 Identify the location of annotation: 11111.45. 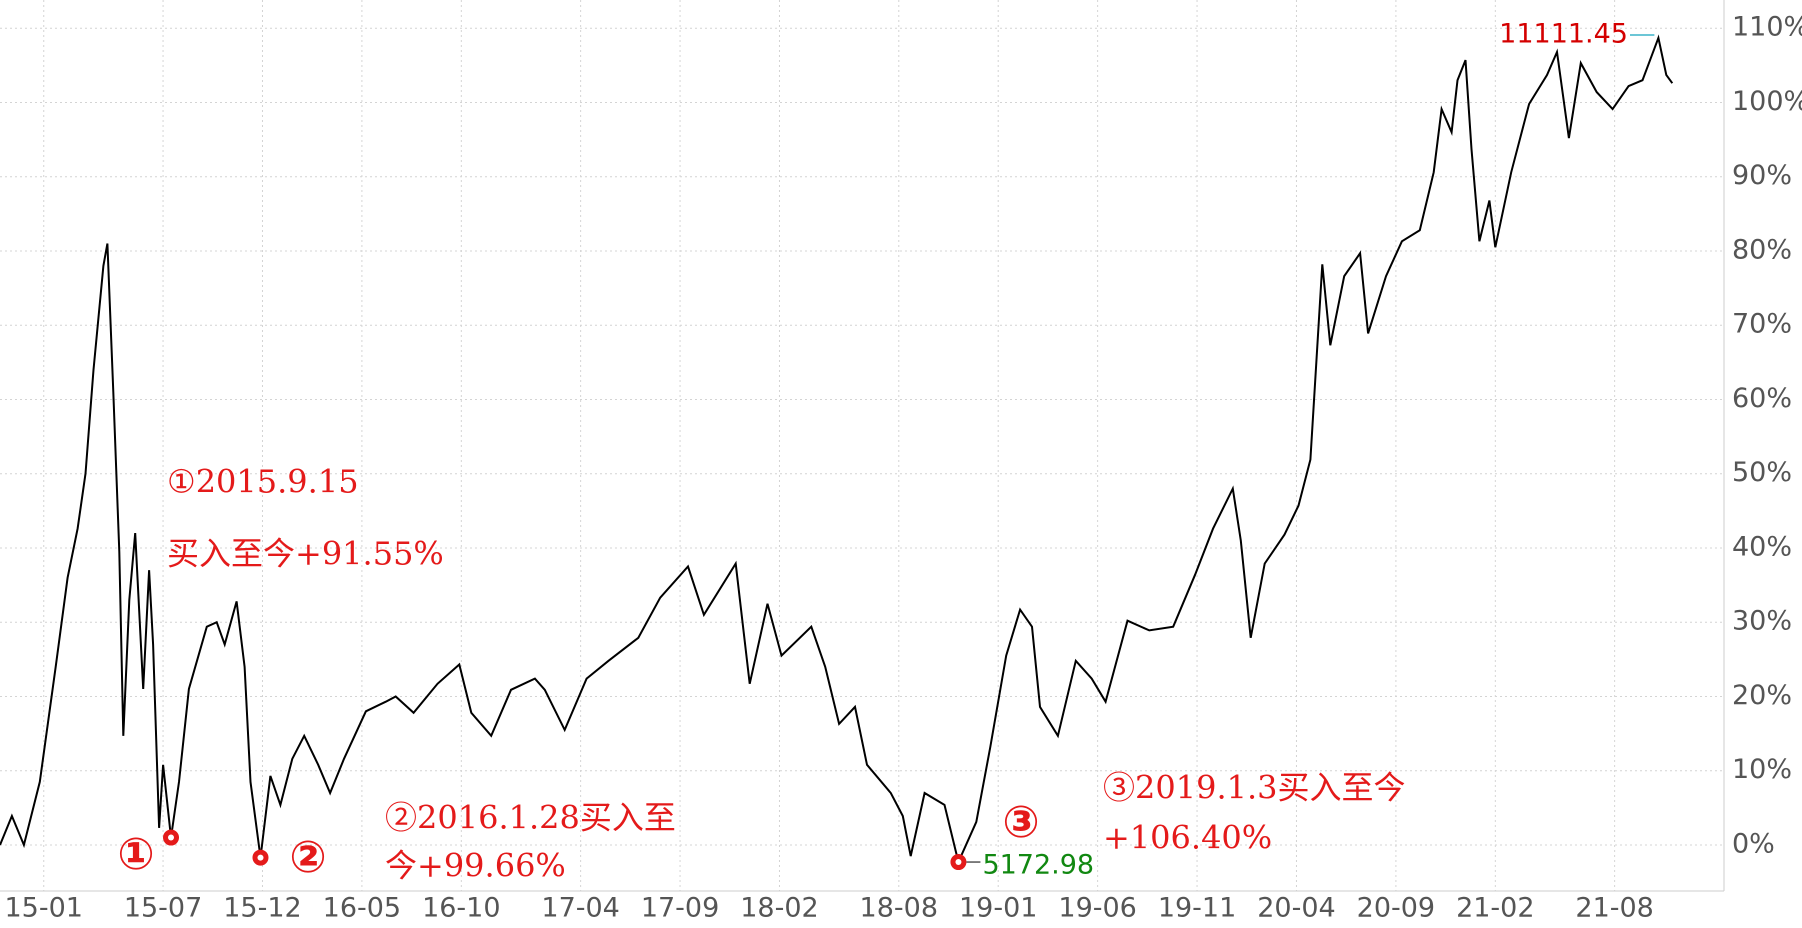
(1563, 34).